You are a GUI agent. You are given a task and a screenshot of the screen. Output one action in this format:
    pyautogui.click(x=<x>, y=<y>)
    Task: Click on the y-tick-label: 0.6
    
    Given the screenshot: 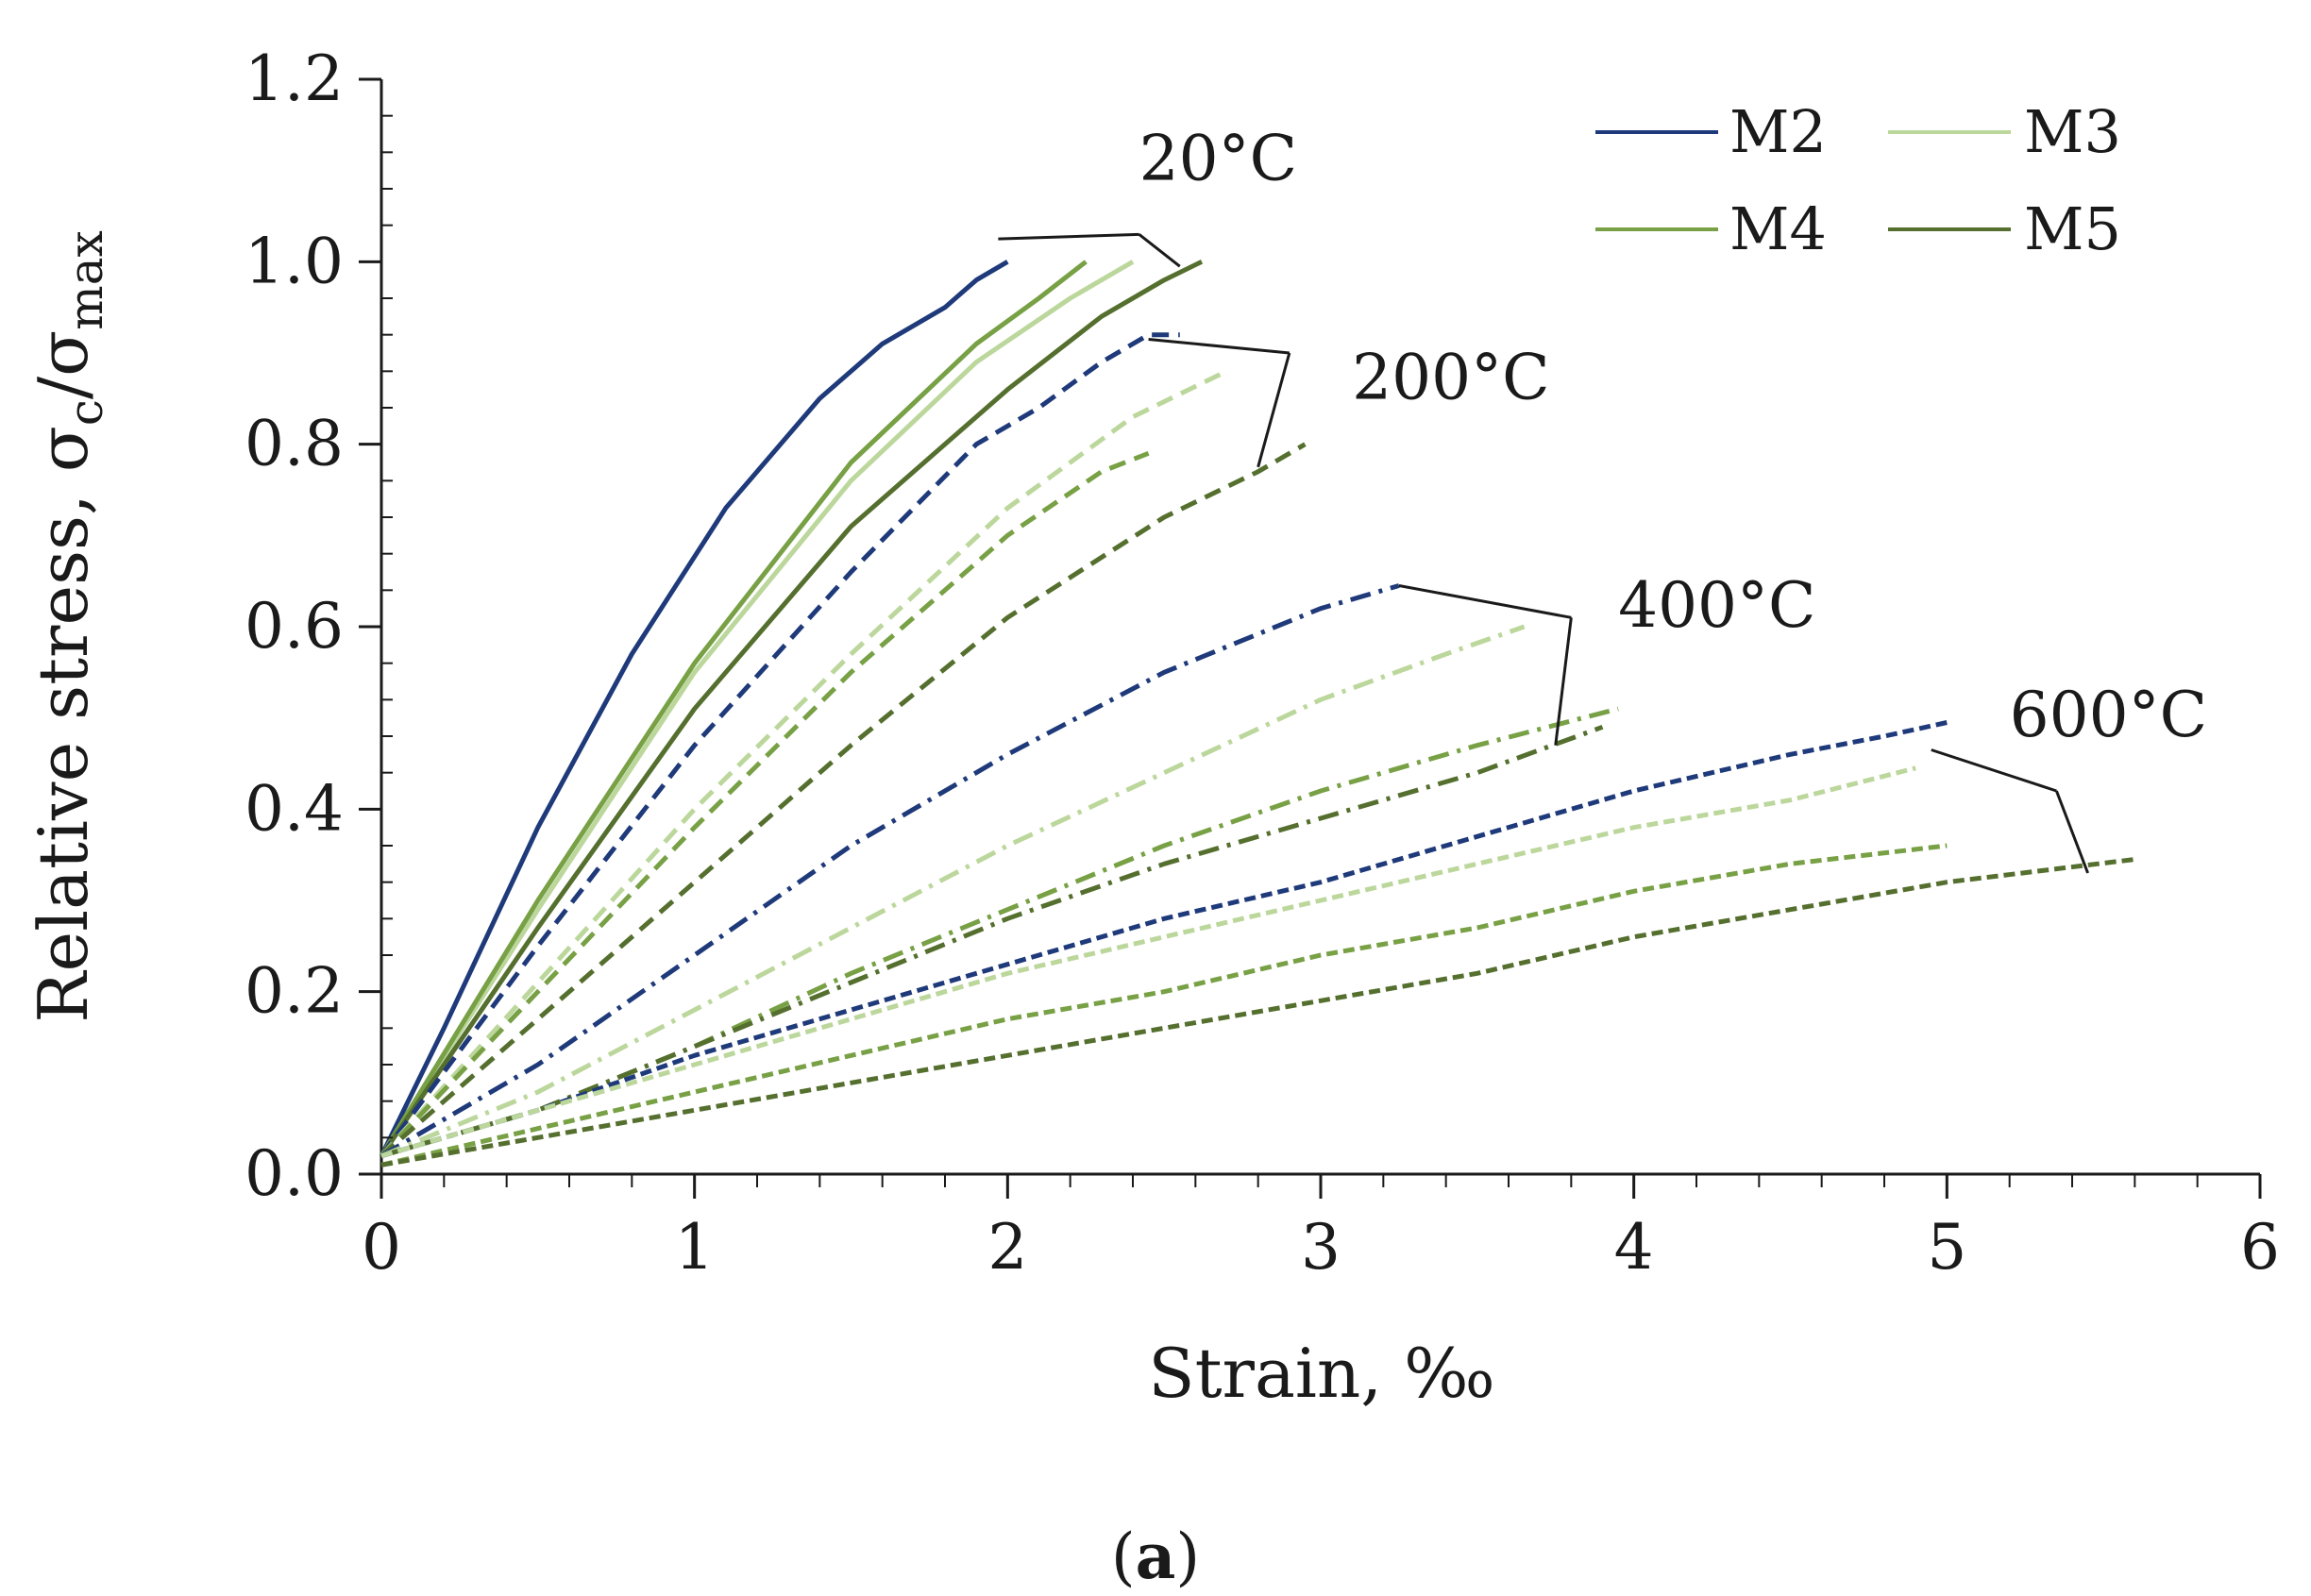 What is the action you would take?
    pyautogui.click(x=294, y=626)
    